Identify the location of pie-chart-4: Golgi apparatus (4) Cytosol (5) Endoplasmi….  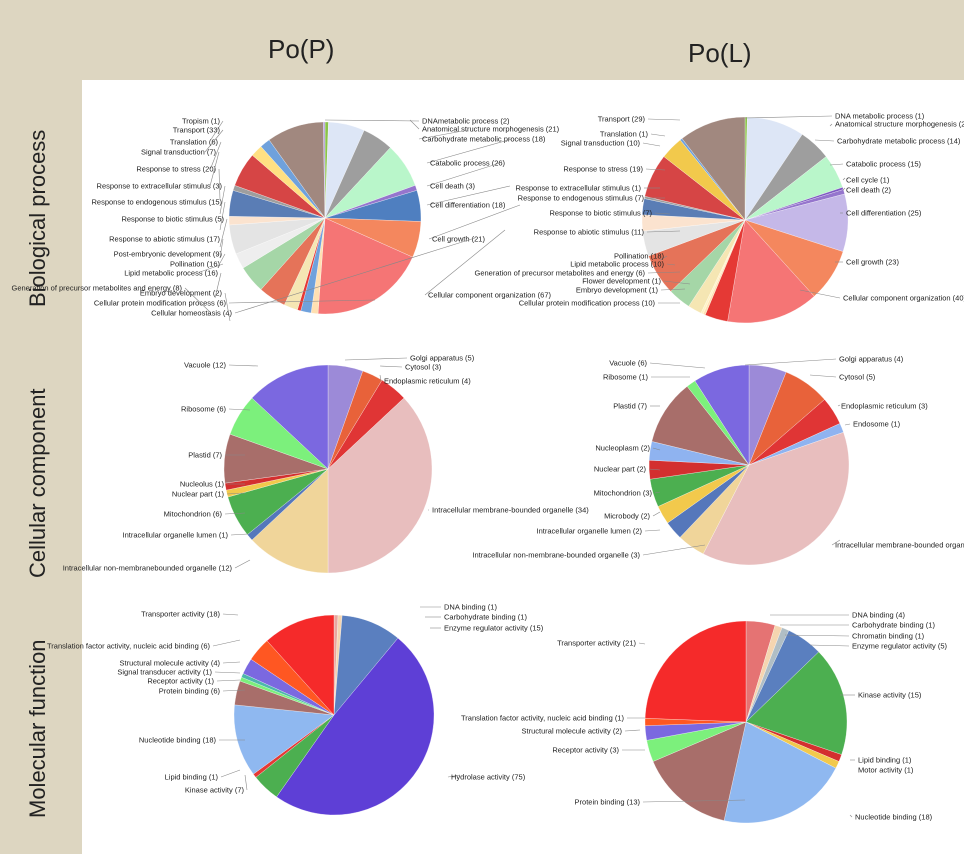
(718, 460).